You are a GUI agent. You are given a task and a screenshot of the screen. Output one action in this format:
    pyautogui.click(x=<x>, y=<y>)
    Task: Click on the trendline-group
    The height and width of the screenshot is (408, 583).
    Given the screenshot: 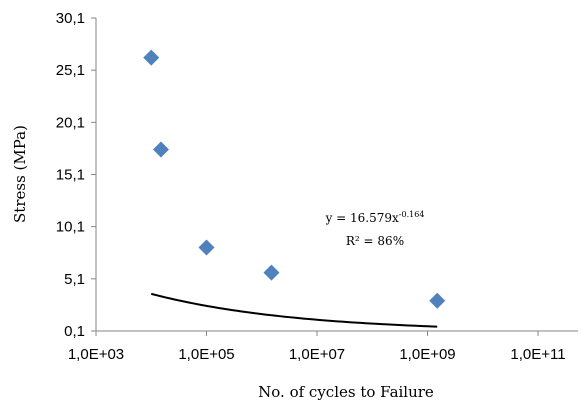 What is the action you would take?
    pyautogui.click(x=294, y=310)
    